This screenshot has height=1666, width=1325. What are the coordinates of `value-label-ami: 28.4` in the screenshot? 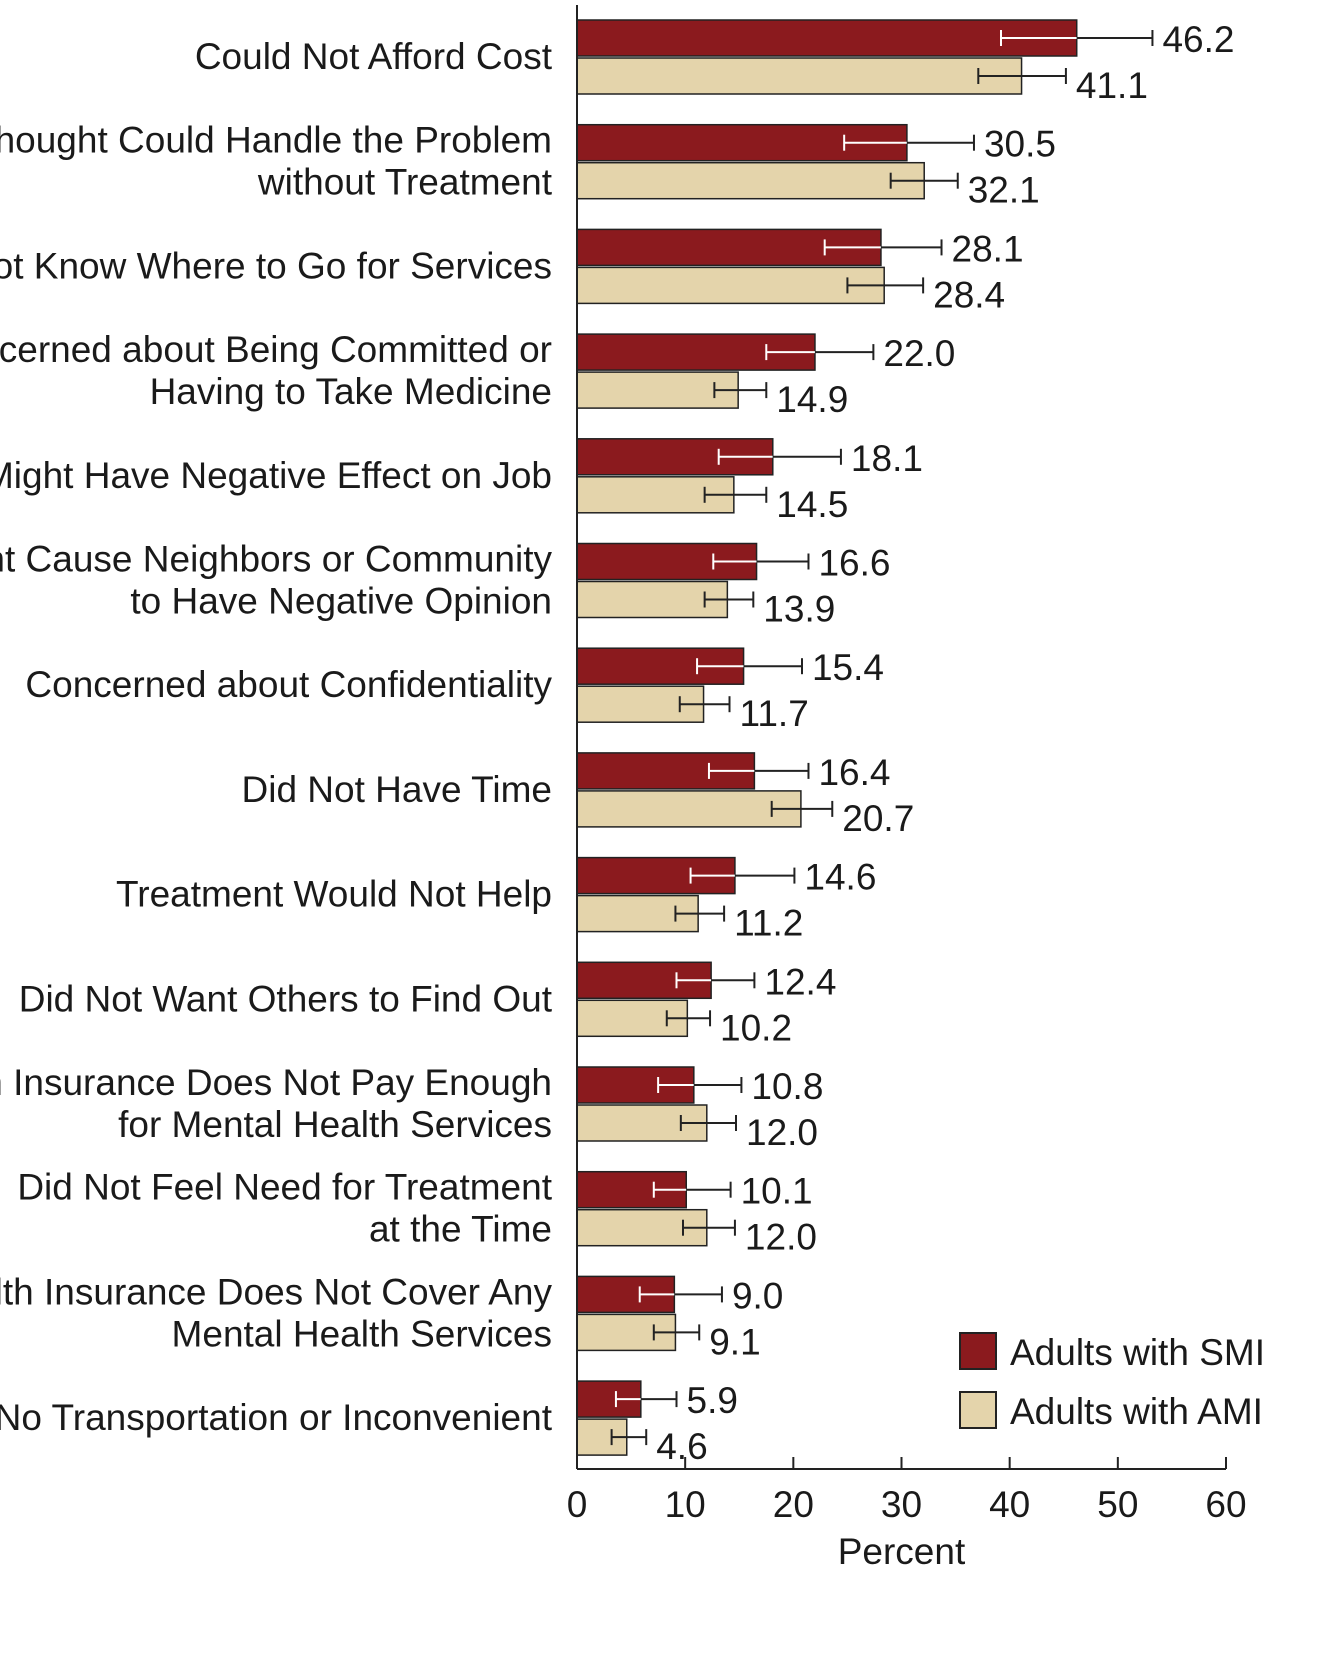 It's located at (969, 294).